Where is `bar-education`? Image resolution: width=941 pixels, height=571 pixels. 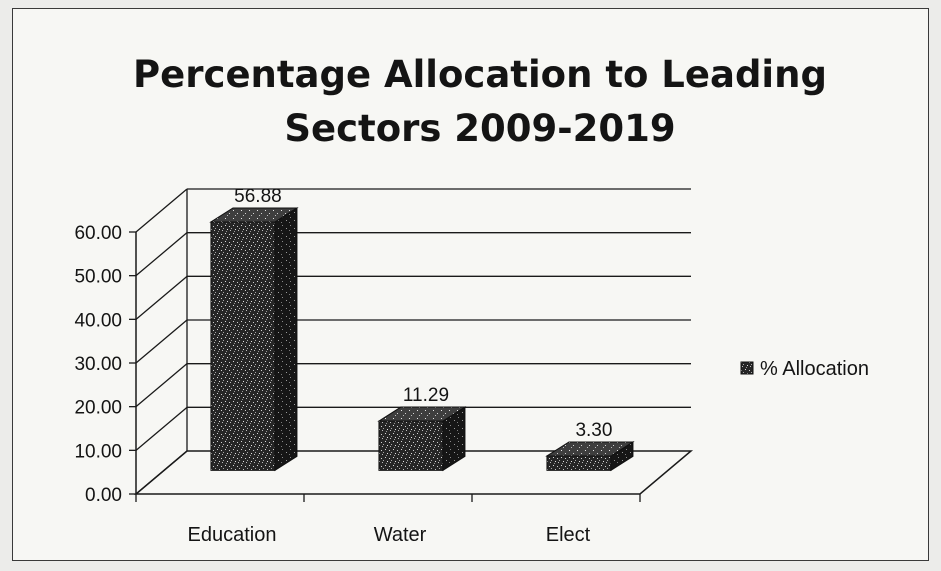 bar-education is located at coordinates (254, 339).